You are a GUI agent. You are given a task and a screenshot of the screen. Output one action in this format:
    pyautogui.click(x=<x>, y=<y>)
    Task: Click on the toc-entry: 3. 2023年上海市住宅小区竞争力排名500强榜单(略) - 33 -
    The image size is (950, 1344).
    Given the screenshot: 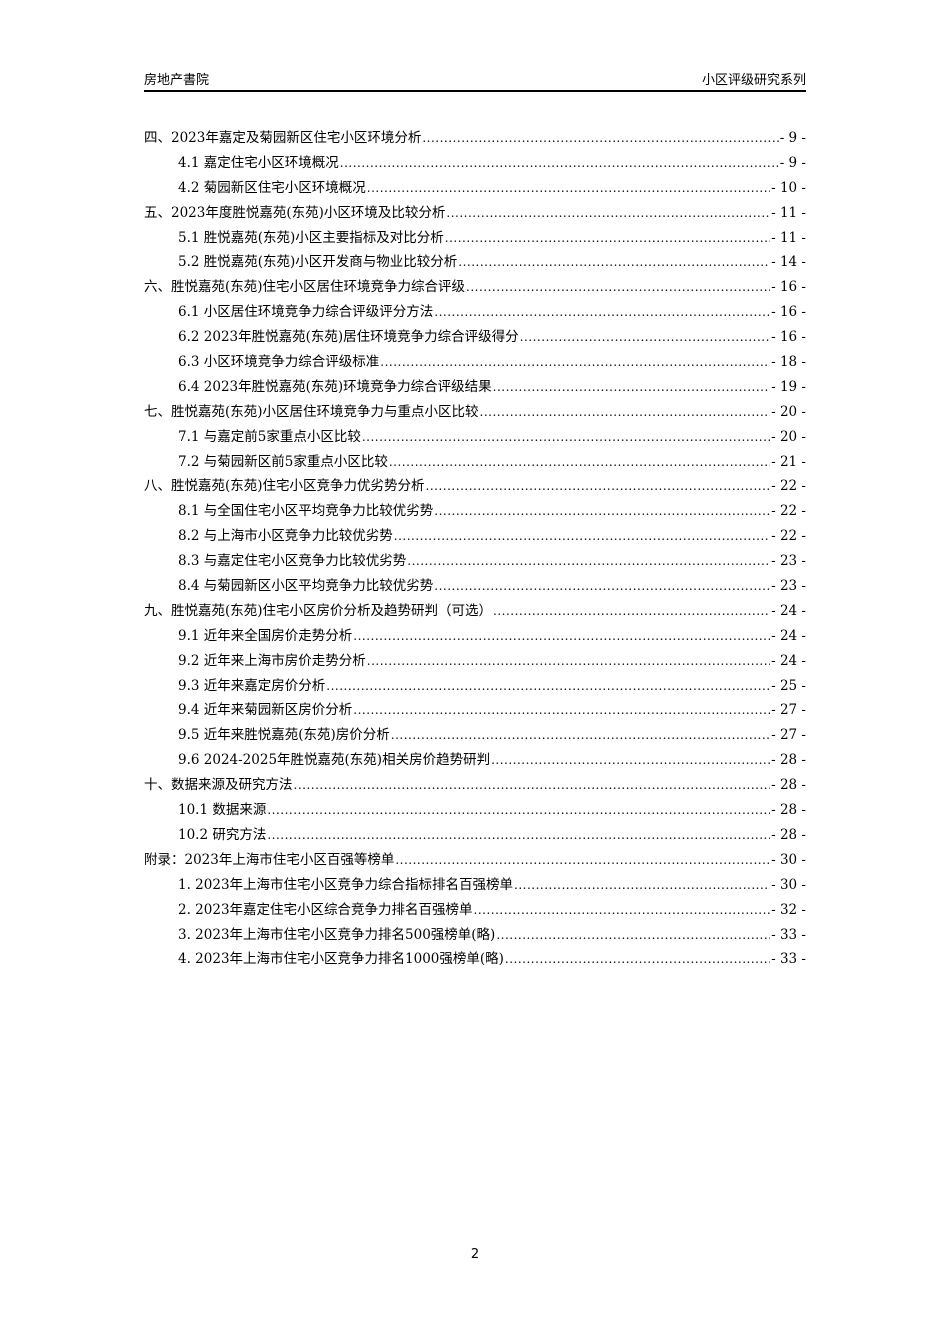 What is the action you would take?
    pyautogui.click(x=475, y=935)
    